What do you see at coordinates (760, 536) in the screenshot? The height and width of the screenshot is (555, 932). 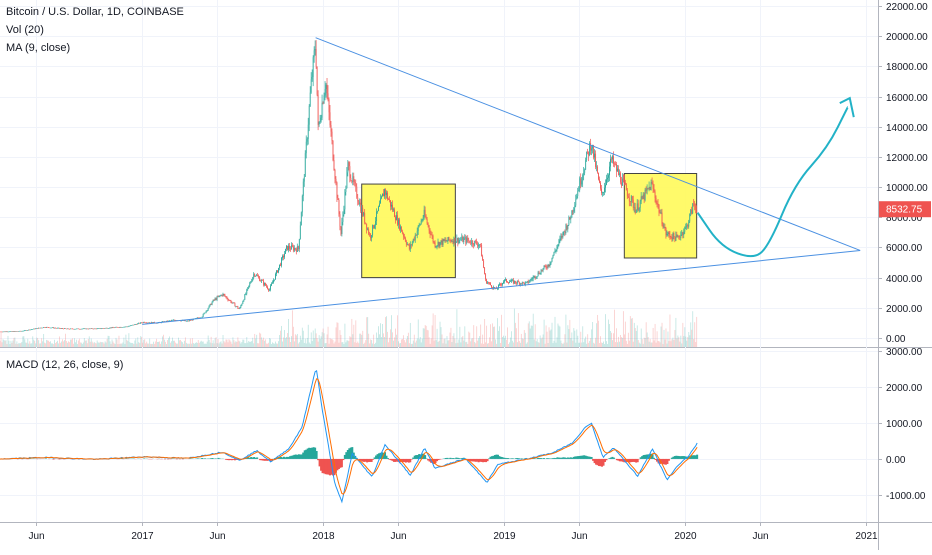 I see `time-tick-label: Jun` at bounding box center [760, 536].